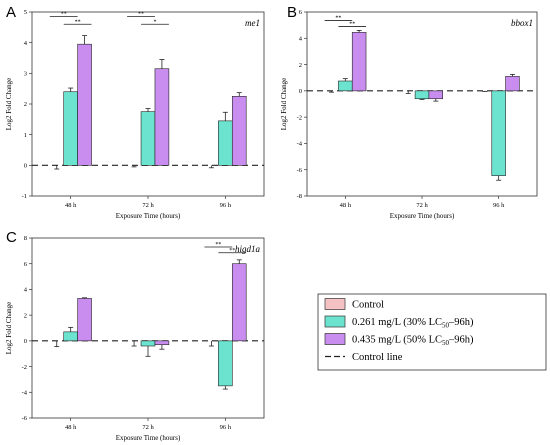 This screenshot has height=445, width=550. I want to click on gene-label: bbox1, so click(522, 23).